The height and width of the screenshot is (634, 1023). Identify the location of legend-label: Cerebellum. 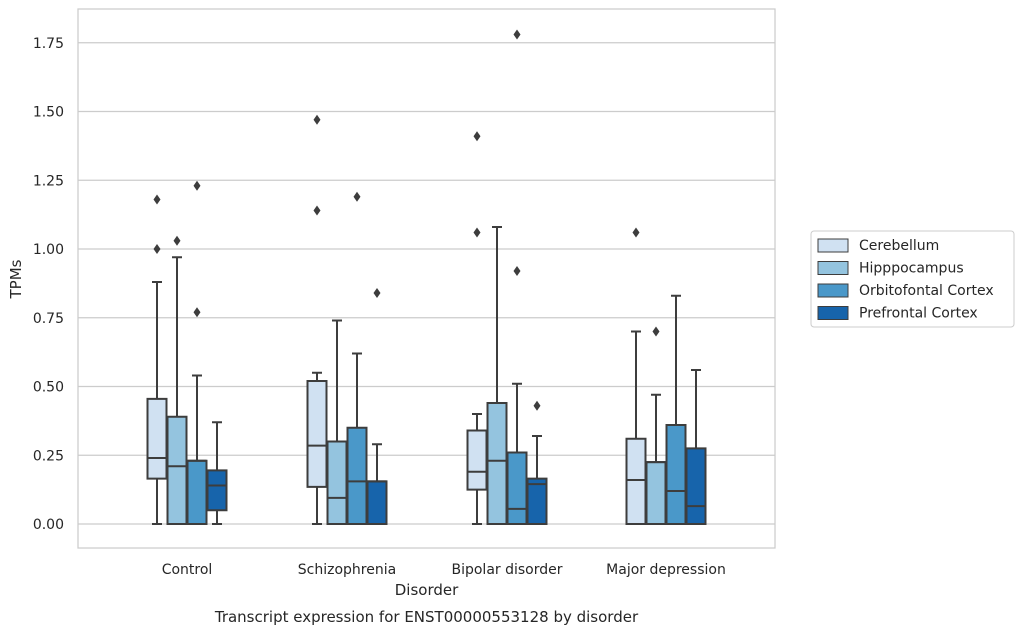
(899, 246).